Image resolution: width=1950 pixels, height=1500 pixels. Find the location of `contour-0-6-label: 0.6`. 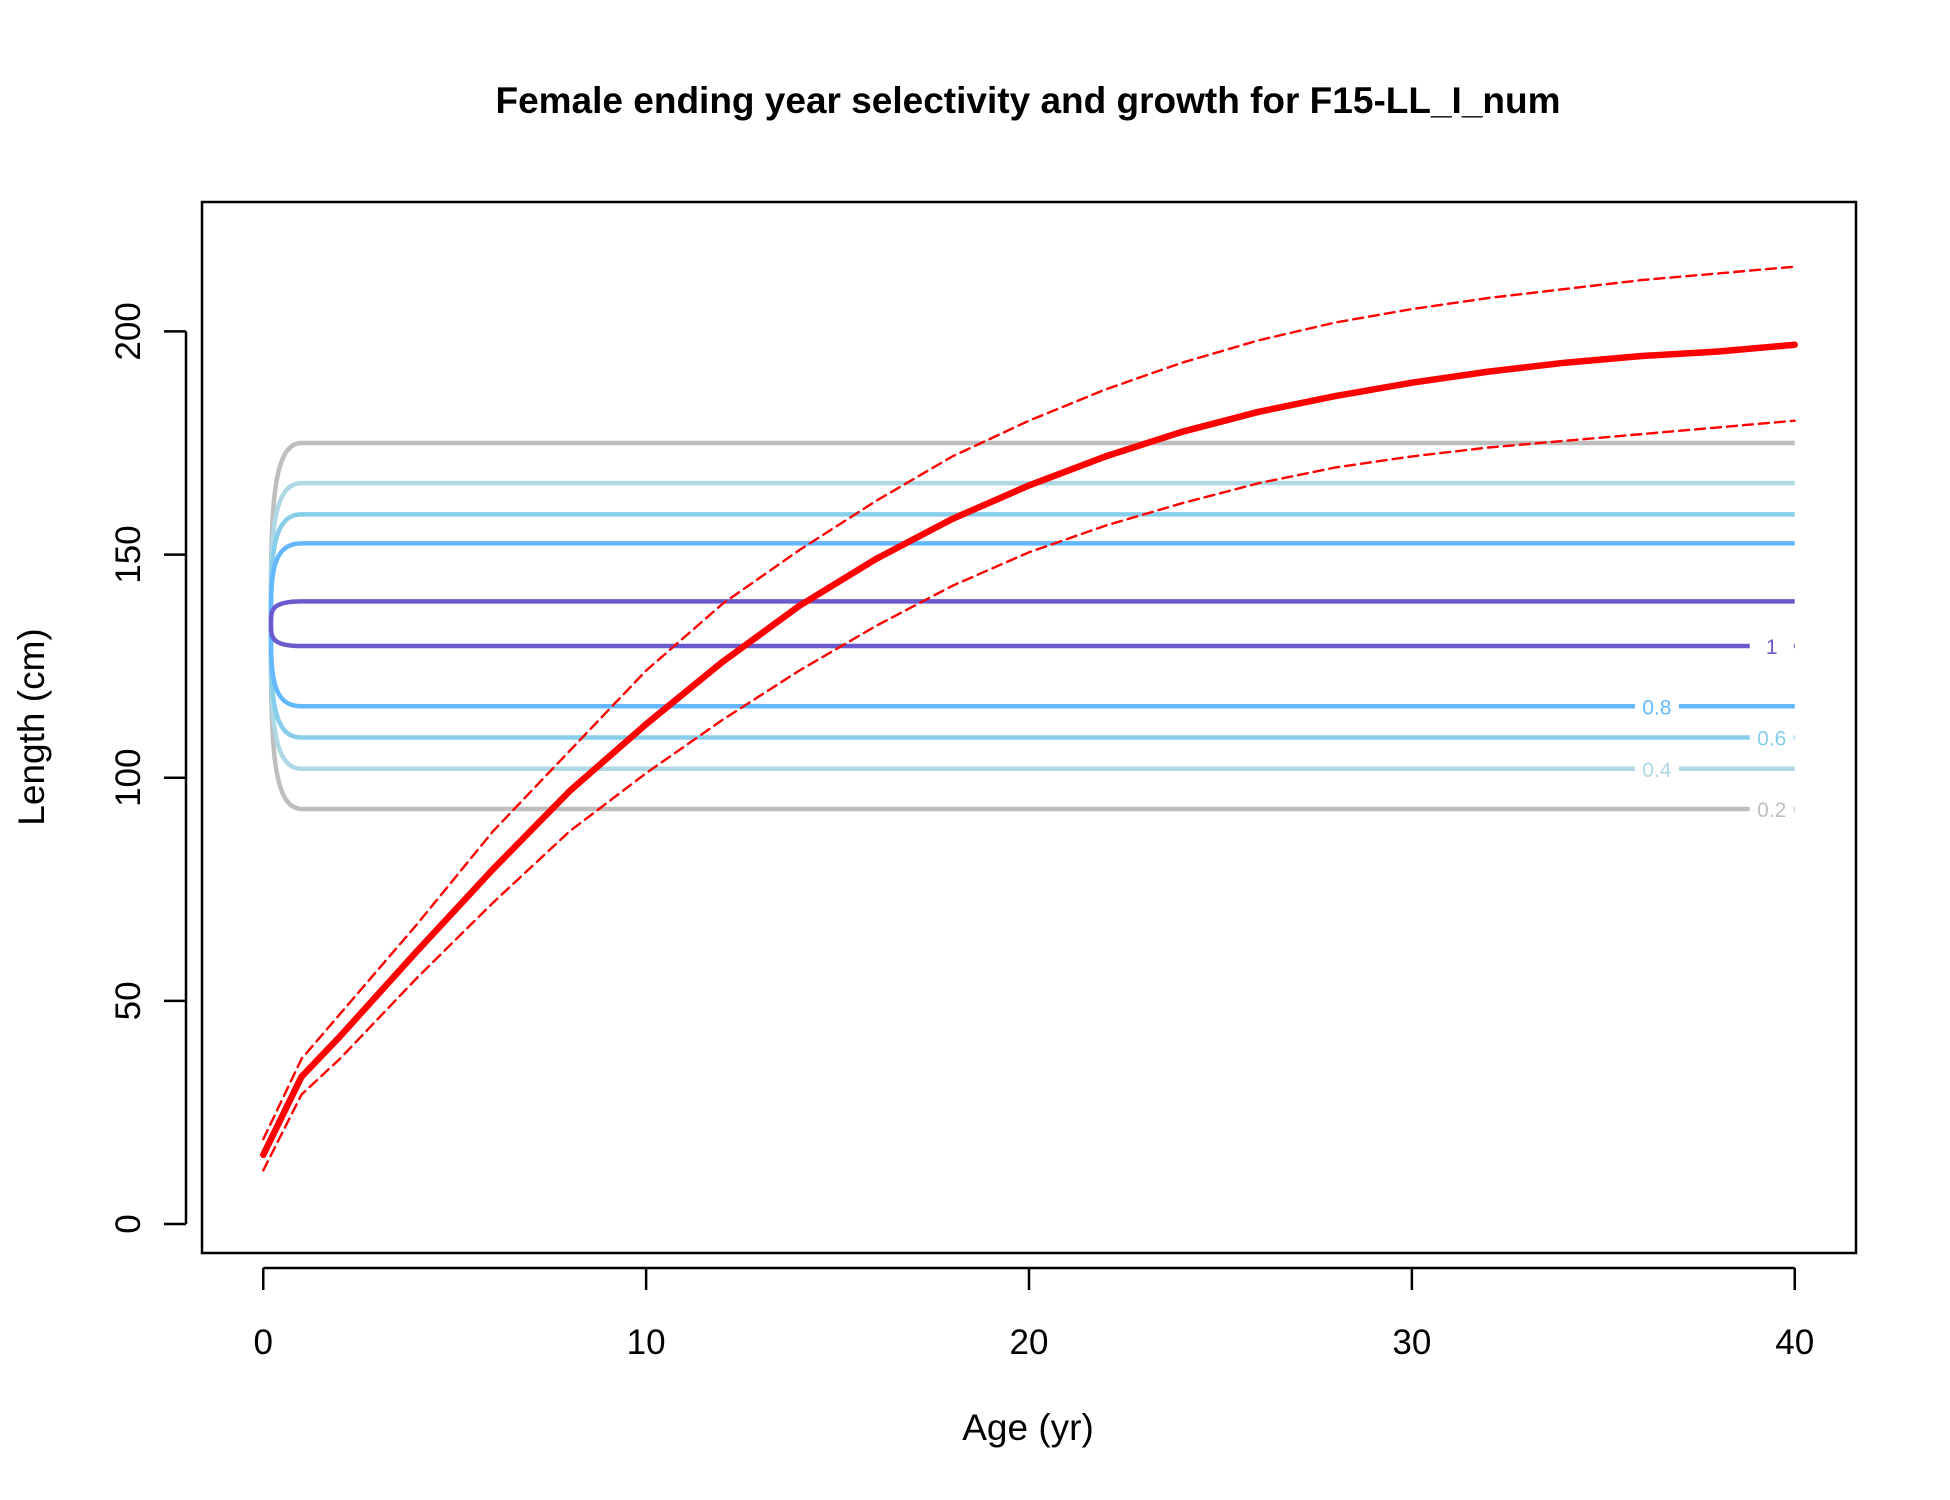

contour-0-6-label: 0.6 is located at coordinates (1771, 739).